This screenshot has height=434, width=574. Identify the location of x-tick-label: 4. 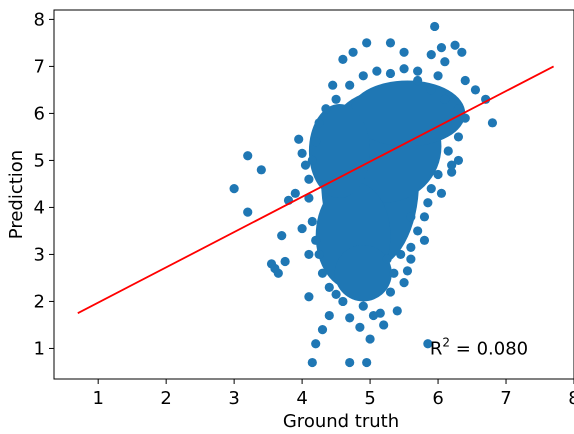
(301, 398).